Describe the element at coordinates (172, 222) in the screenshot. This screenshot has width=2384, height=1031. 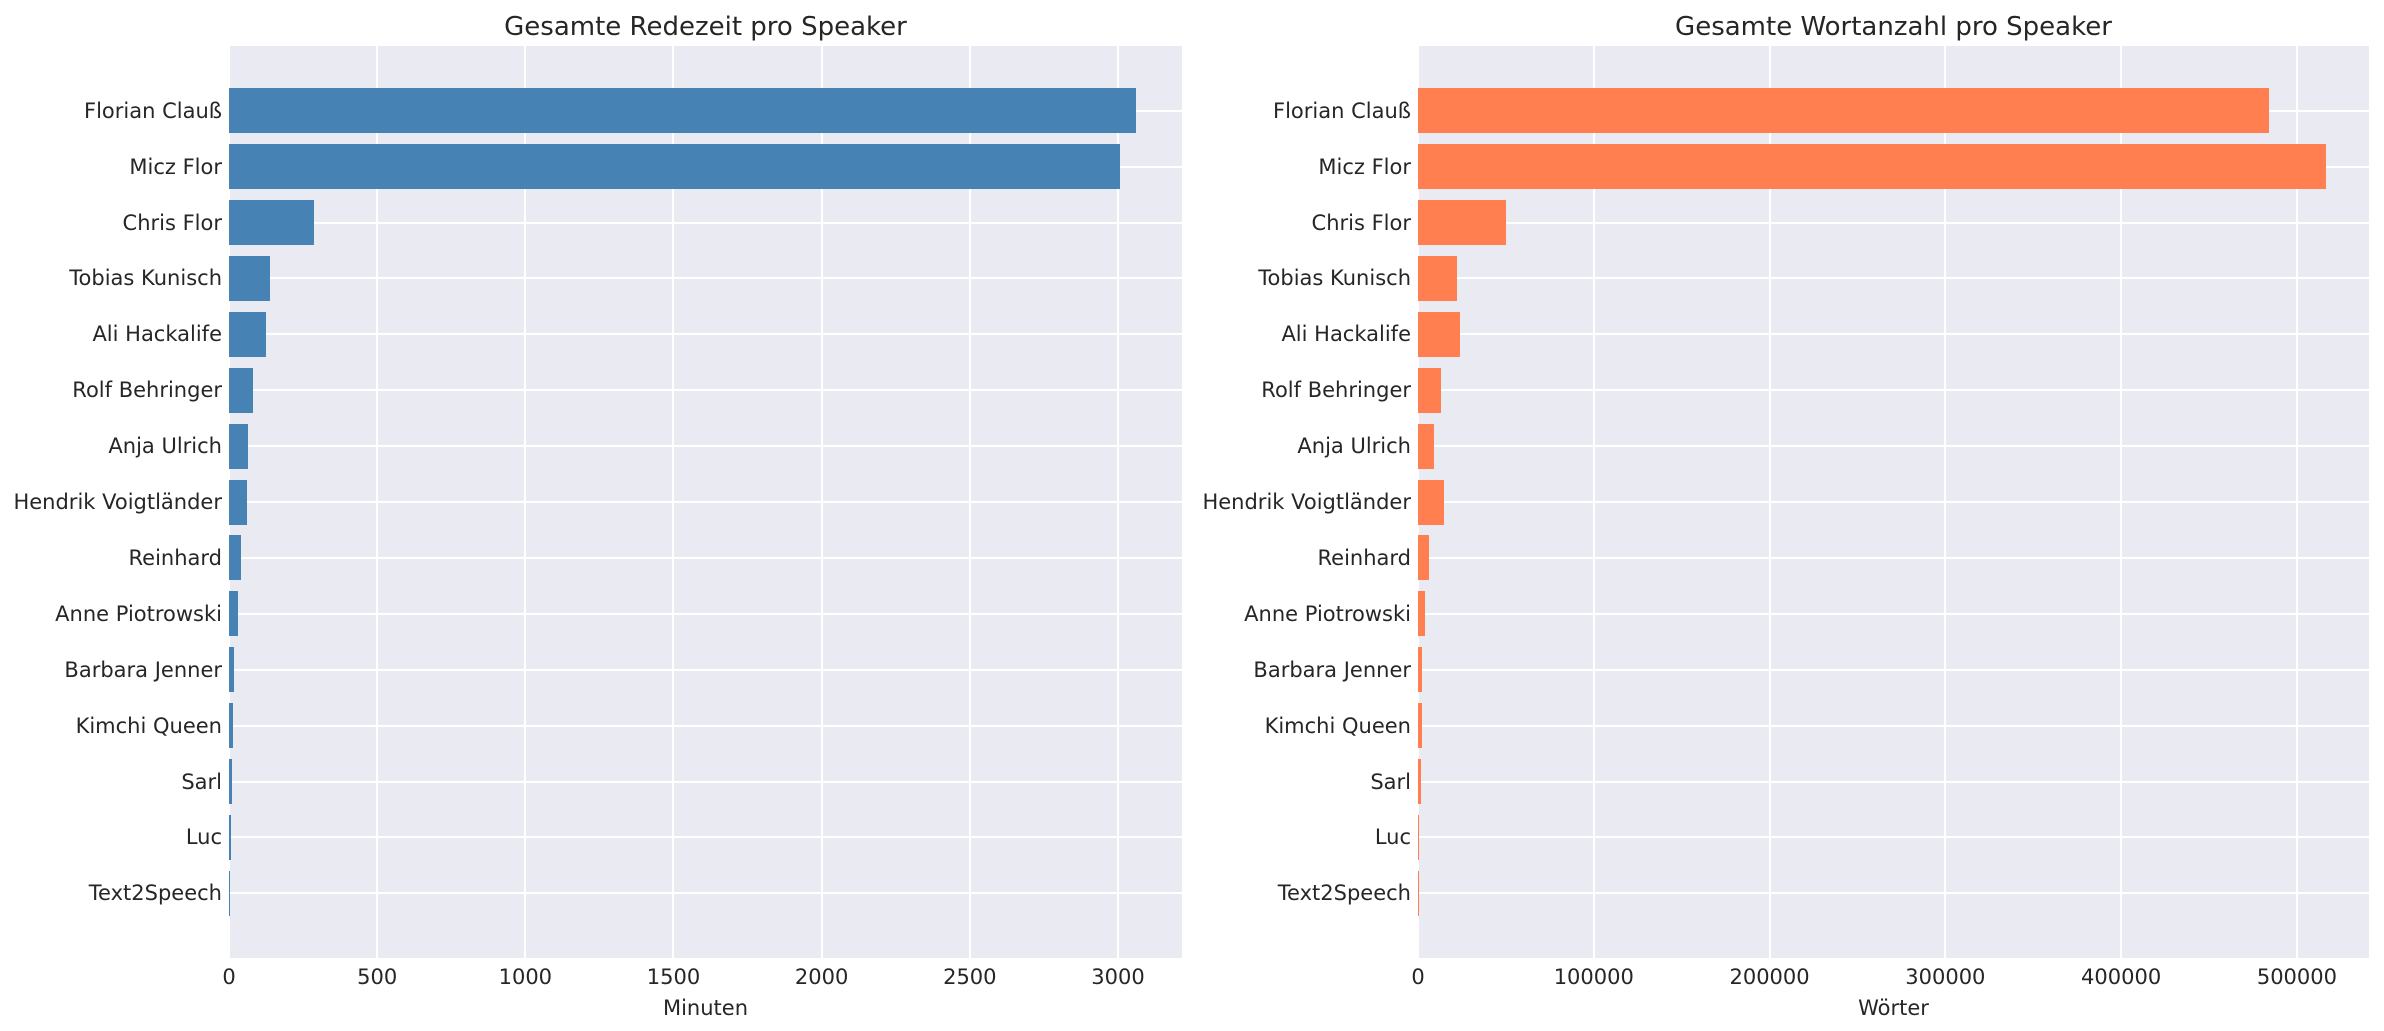
I see `y-tick-label: Chris Flor` at that location.